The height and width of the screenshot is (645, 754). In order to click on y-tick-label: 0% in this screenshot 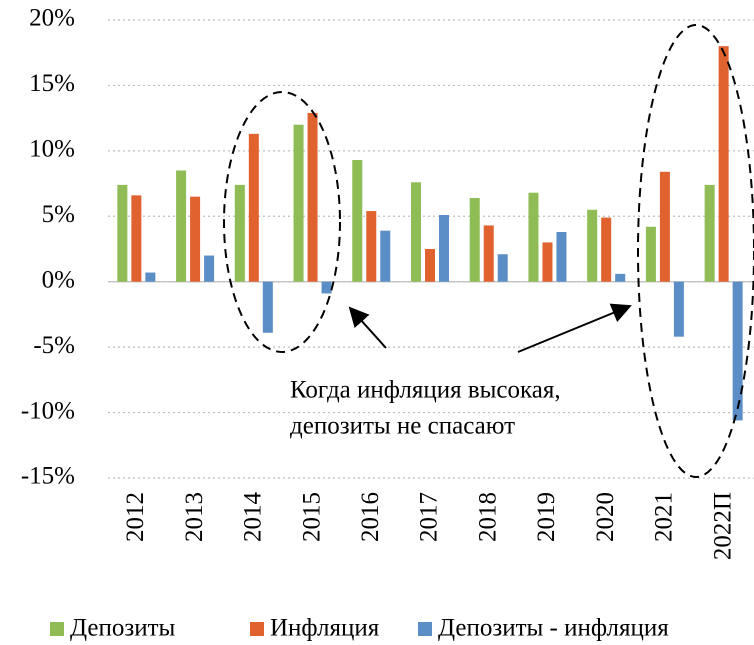, I will do `click(58, 279)`.